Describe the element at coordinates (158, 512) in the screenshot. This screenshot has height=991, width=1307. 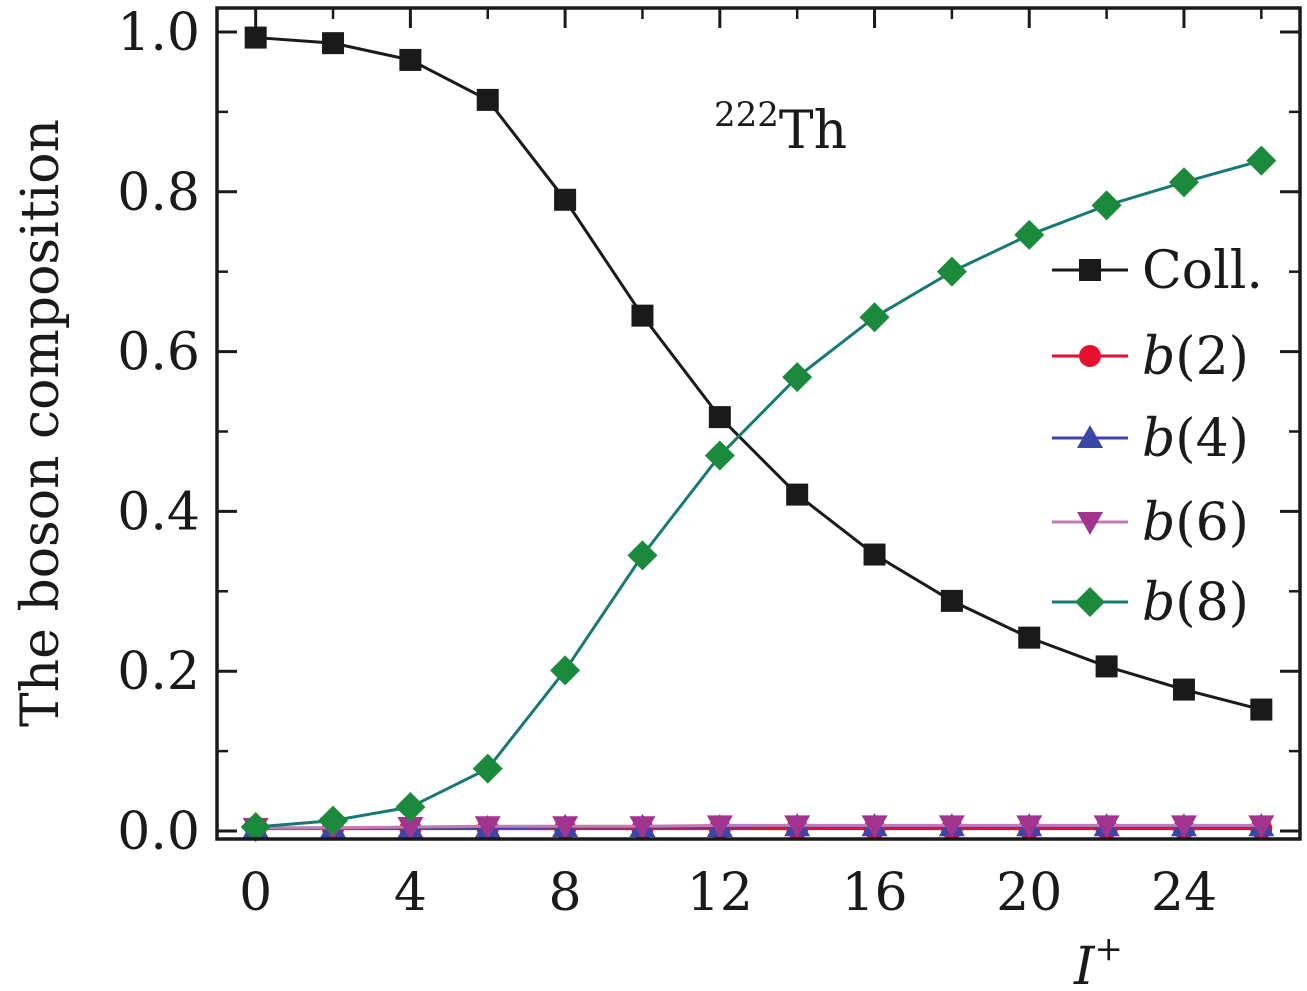
I see `y-tick-label: 0.4` at that location.